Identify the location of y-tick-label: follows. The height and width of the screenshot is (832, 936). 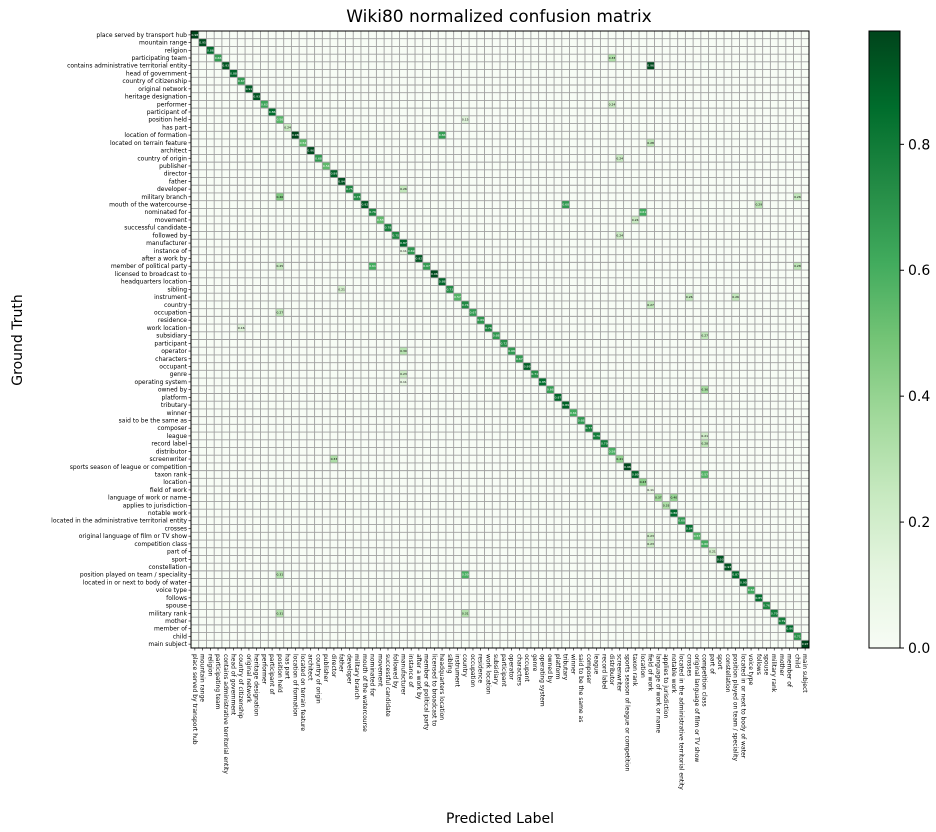
(176, 598).